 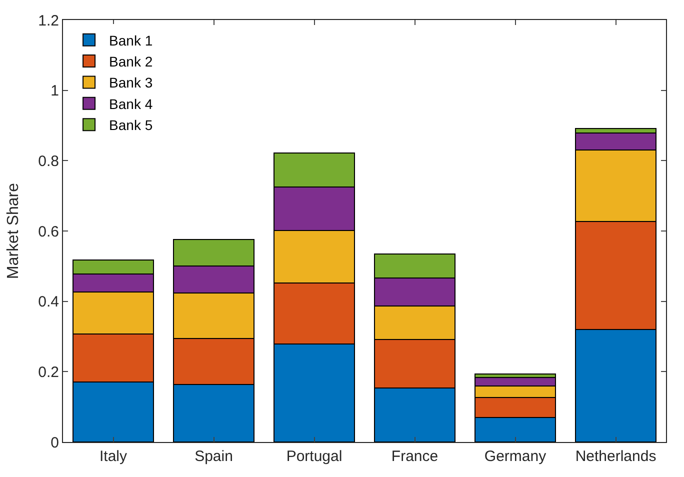 I want to click on x-tick-label: Netherlands, so click(x=615, y=456).